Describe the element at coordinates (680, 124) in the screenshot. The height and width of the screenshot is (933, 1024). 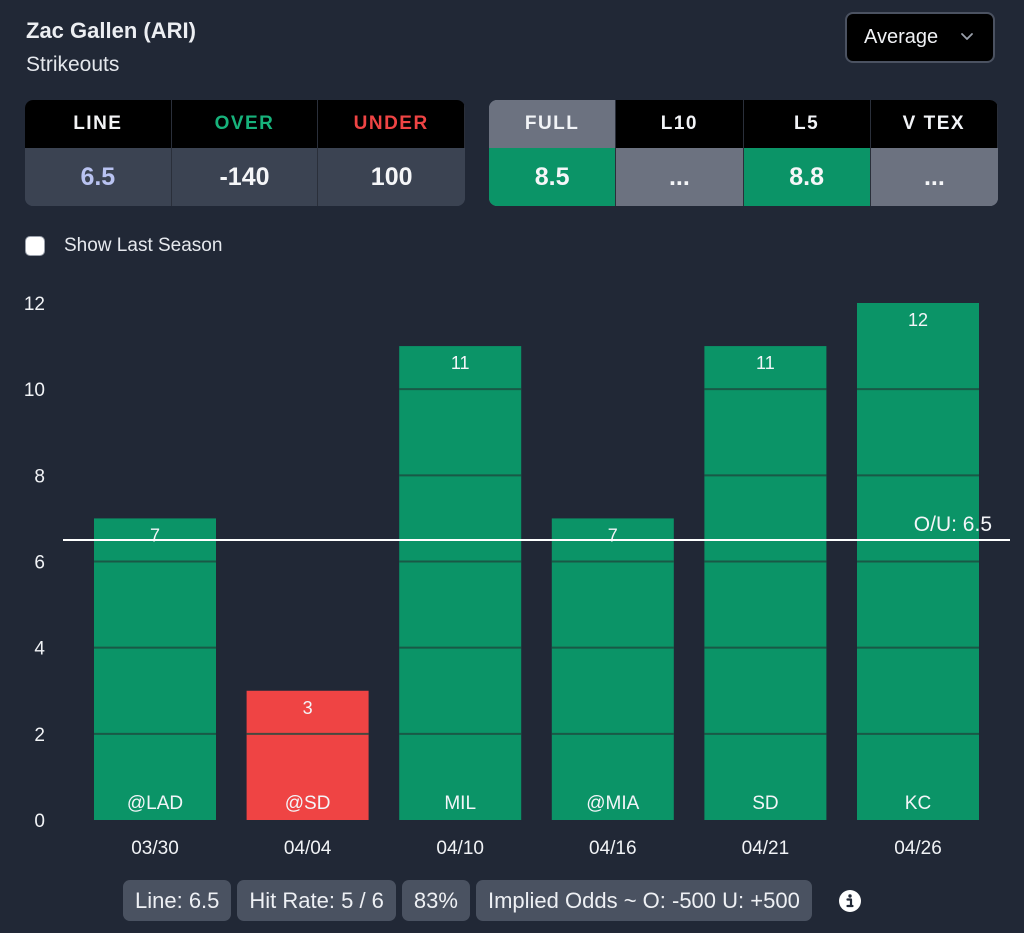
I see `tab-l10: L10` at that location.